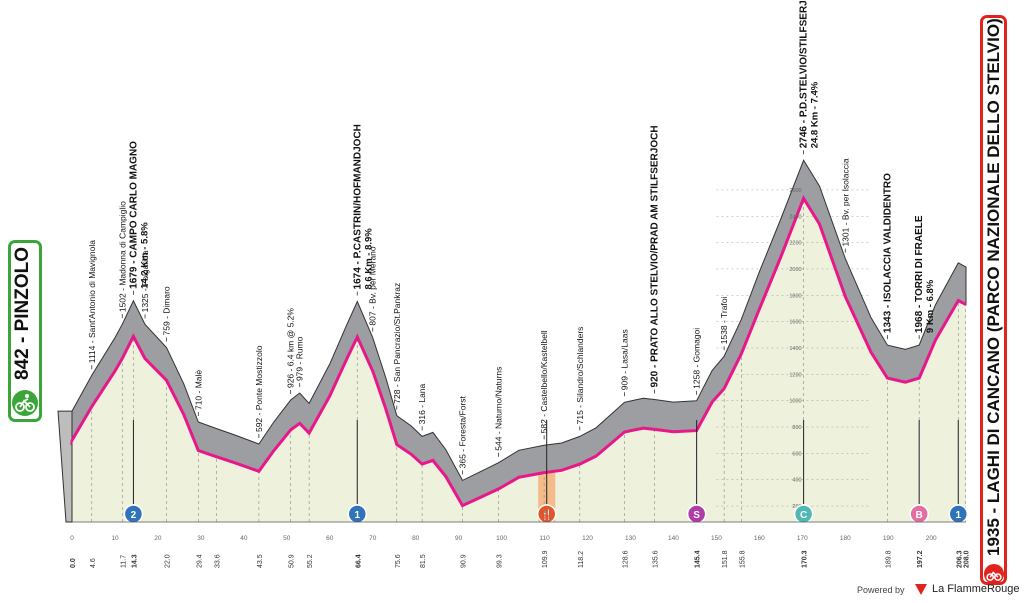 The image size is (1024, 603). I want to click on km-tick: 100, so click(501, 538).